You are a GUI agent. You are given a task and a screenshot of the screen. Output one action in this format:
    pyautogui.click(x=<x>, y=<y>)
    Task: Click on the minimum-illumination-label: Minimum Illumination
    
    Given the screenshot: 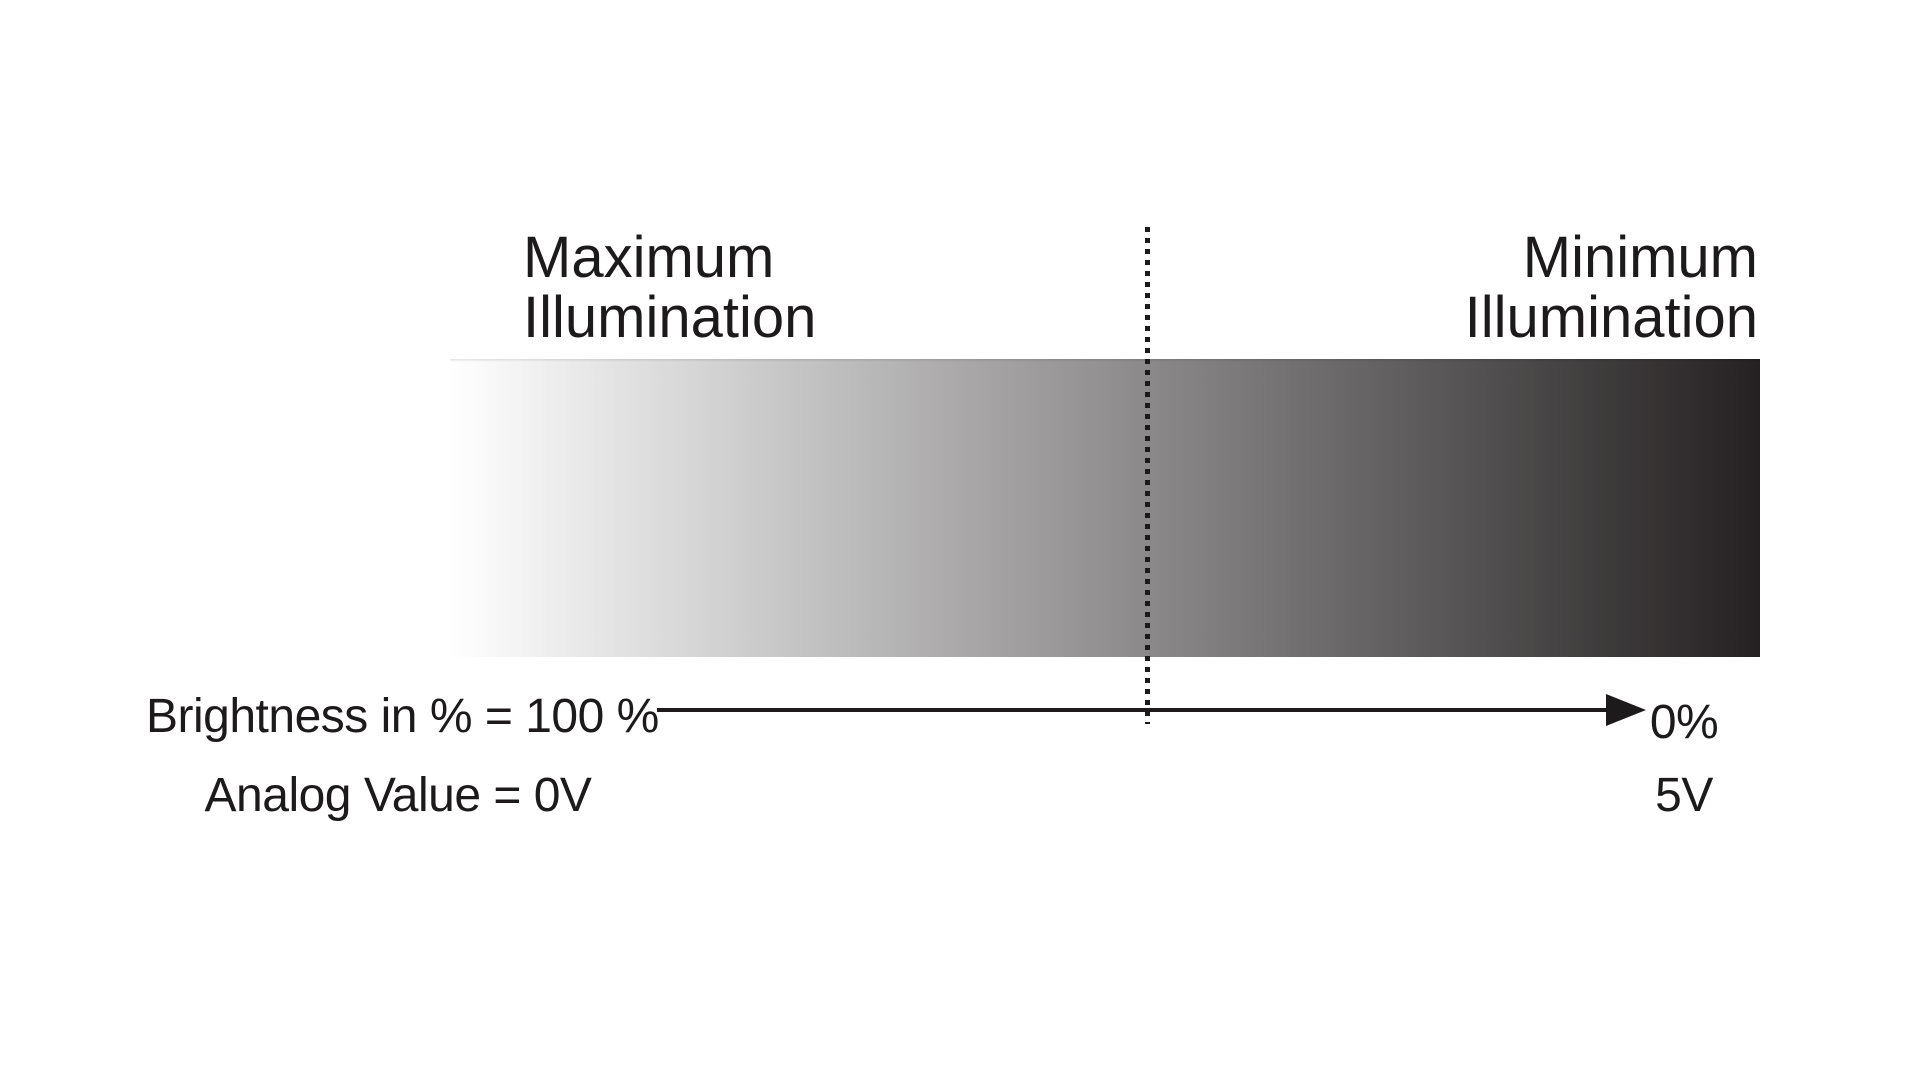 What is the action you would take?
    pyautogui.click(x=1611, y=288)
    